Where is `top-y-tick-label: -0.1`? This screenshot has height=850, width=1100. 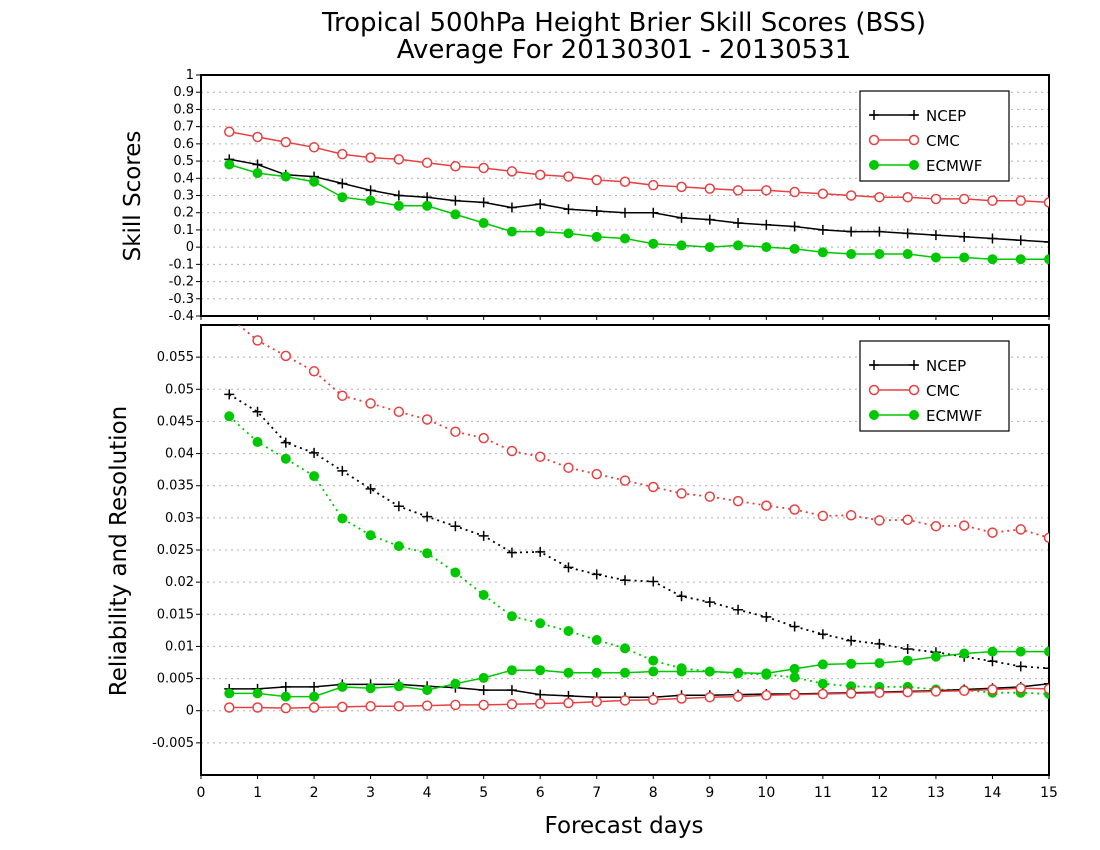 top-y-tick-label: -0.1 is located at coordinates (181, 264).